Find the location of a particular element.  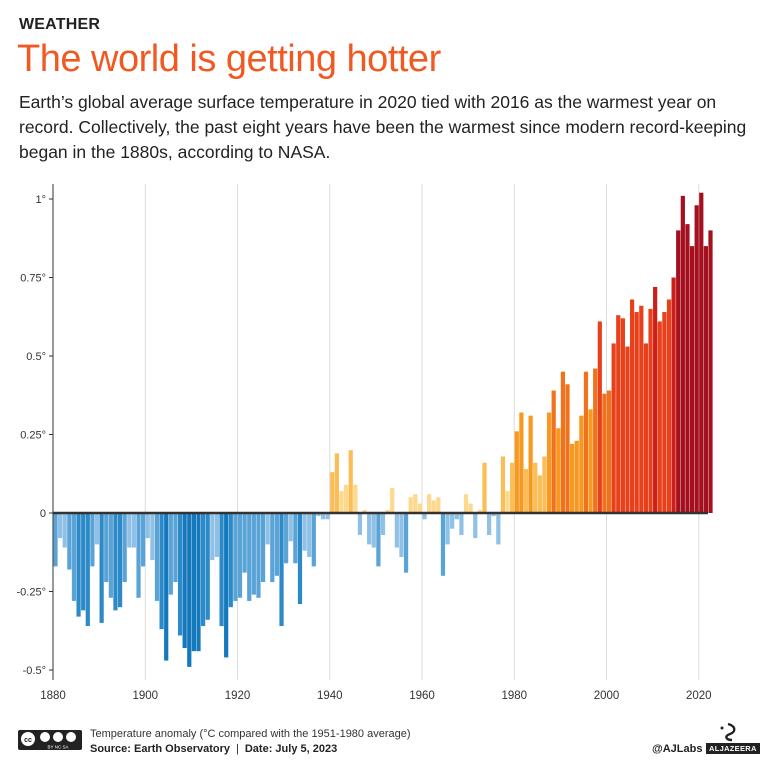

bar-1973 is located at coordinates (484, 487).